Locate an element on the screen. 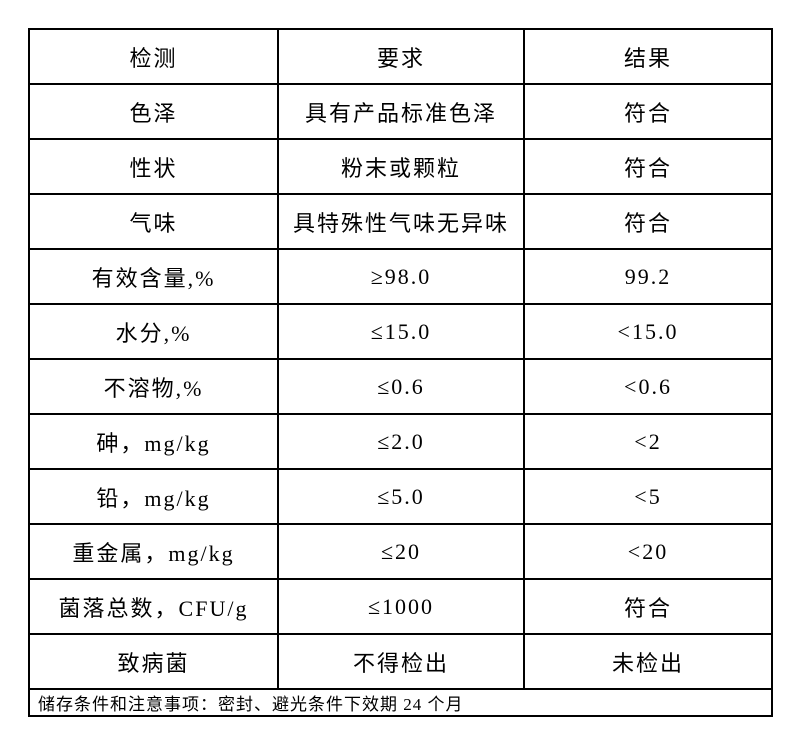  cell-requirement: ≤20 is located at coordinates (401, 551).